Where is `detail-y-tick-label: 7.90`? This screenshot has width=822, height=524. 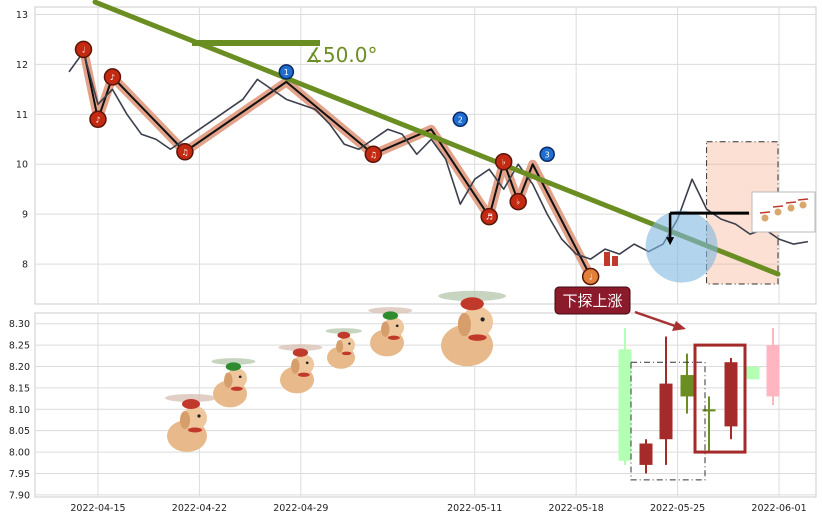 detail-y-tick-label: 7.90 is located at coordinates (19, 495).